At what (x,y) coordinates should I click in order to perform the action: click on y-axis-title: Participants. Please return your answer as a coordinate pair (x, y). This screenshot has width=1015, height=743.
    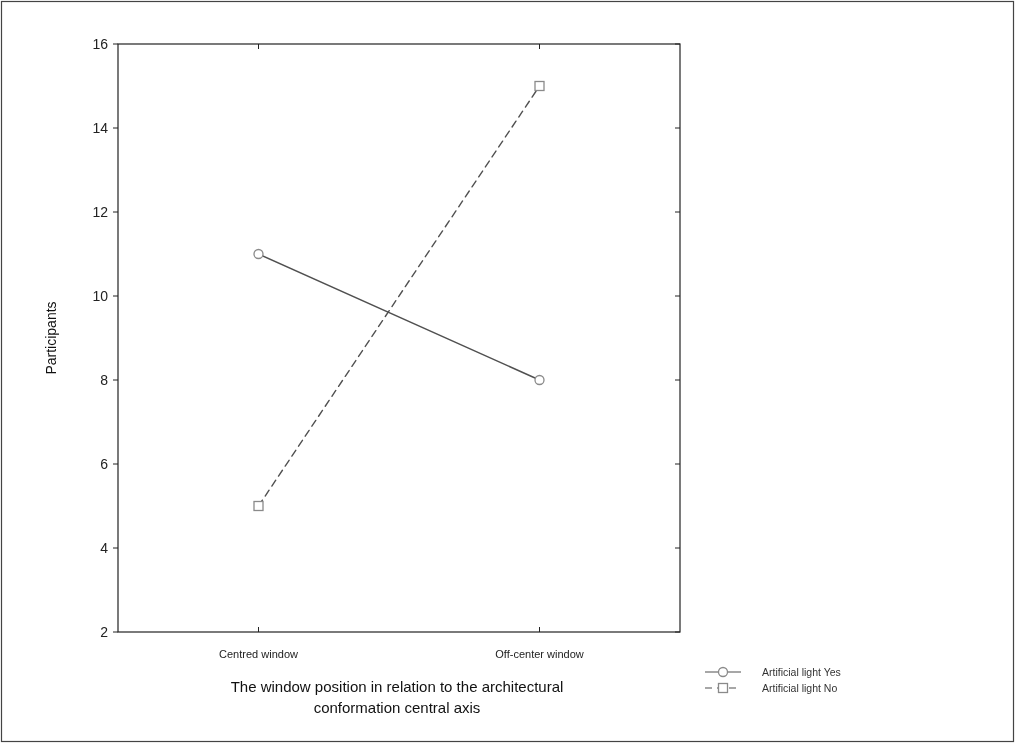
    Looking at the image, I should click on (51, 338).